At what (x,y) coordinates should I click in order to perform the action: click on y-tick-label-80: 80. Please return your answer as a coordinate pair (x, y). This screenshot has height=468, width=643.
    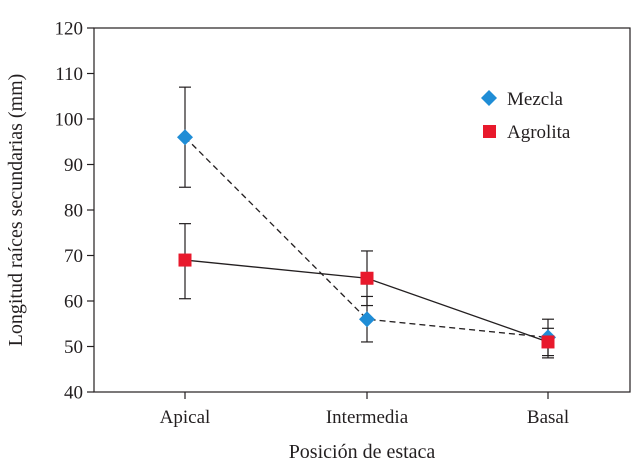
    Looking at the image, I should click on (73, 211).